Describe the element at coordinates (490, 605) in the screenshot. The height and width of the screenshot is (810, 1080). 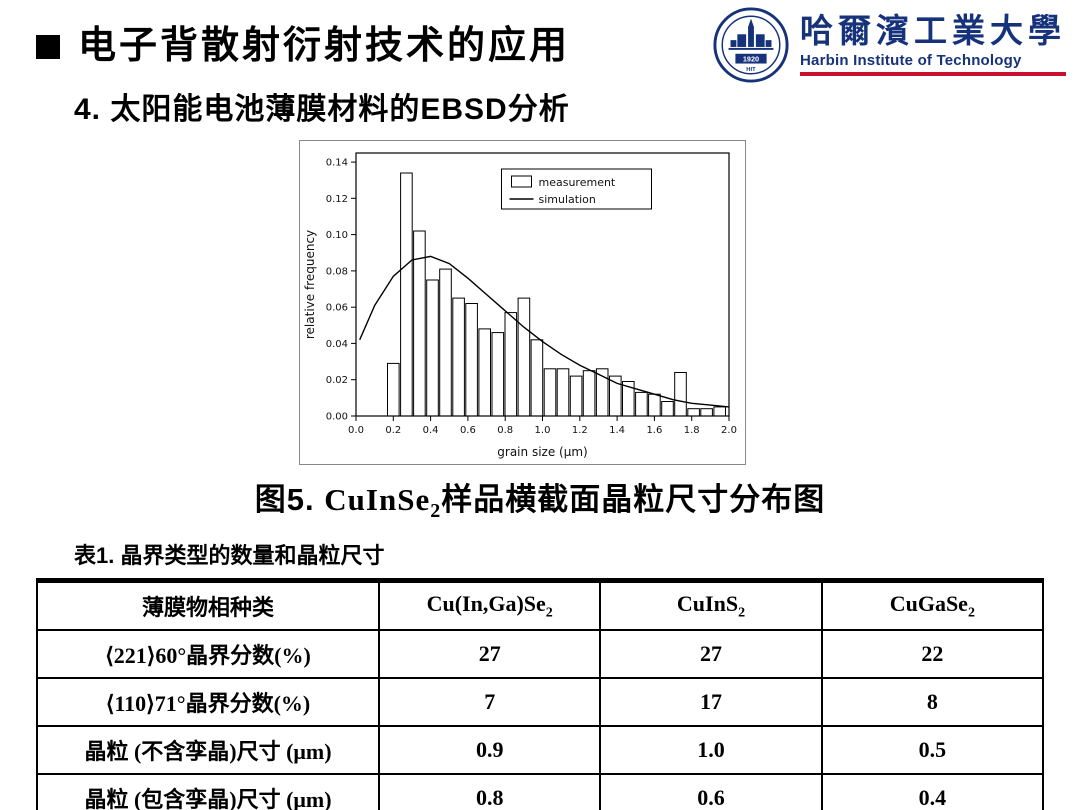
I see `table-header-cell: Cu(In,Ga)Se2` at that location.